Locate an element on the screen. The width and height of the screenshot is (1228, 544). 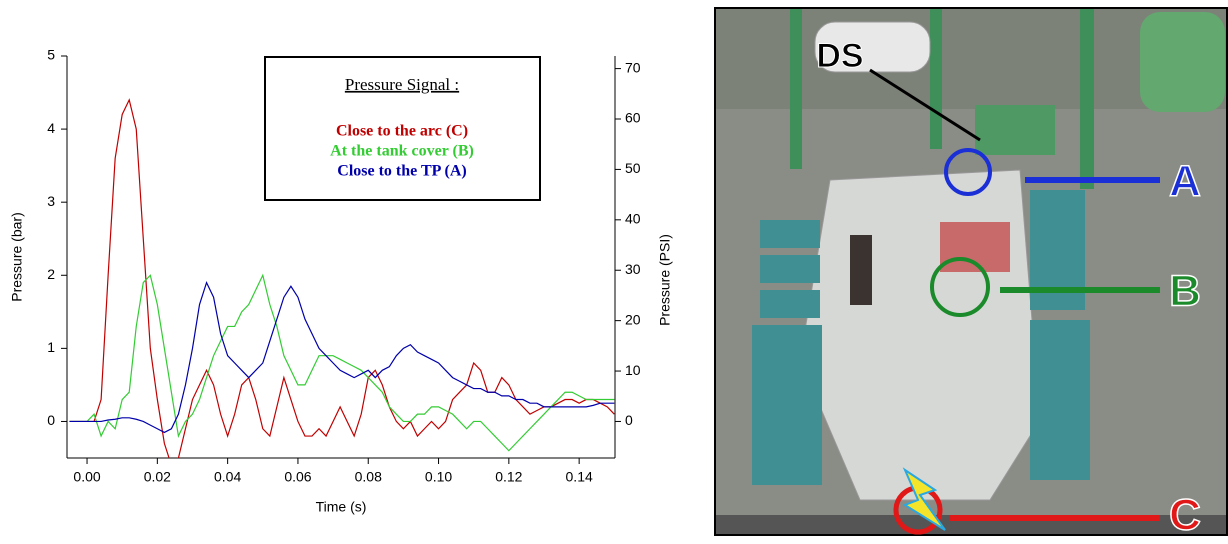
y-tick-label: 3 is located at coordinates (51, 201).